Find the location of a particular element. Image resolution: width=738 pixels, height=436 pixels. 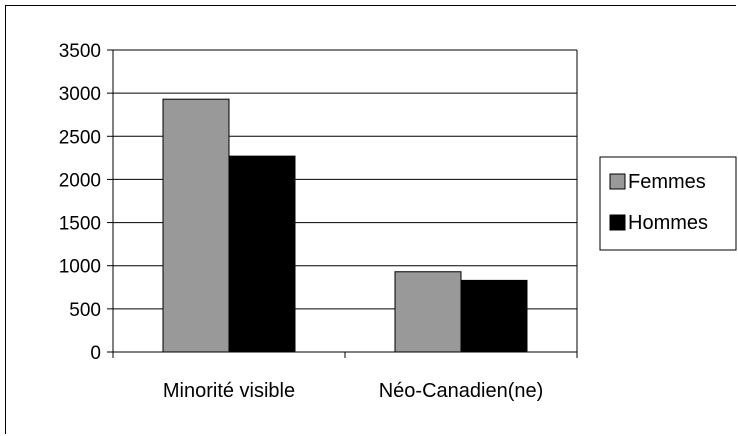

legend-swatch-femmes is located at coordinates (617, 181).